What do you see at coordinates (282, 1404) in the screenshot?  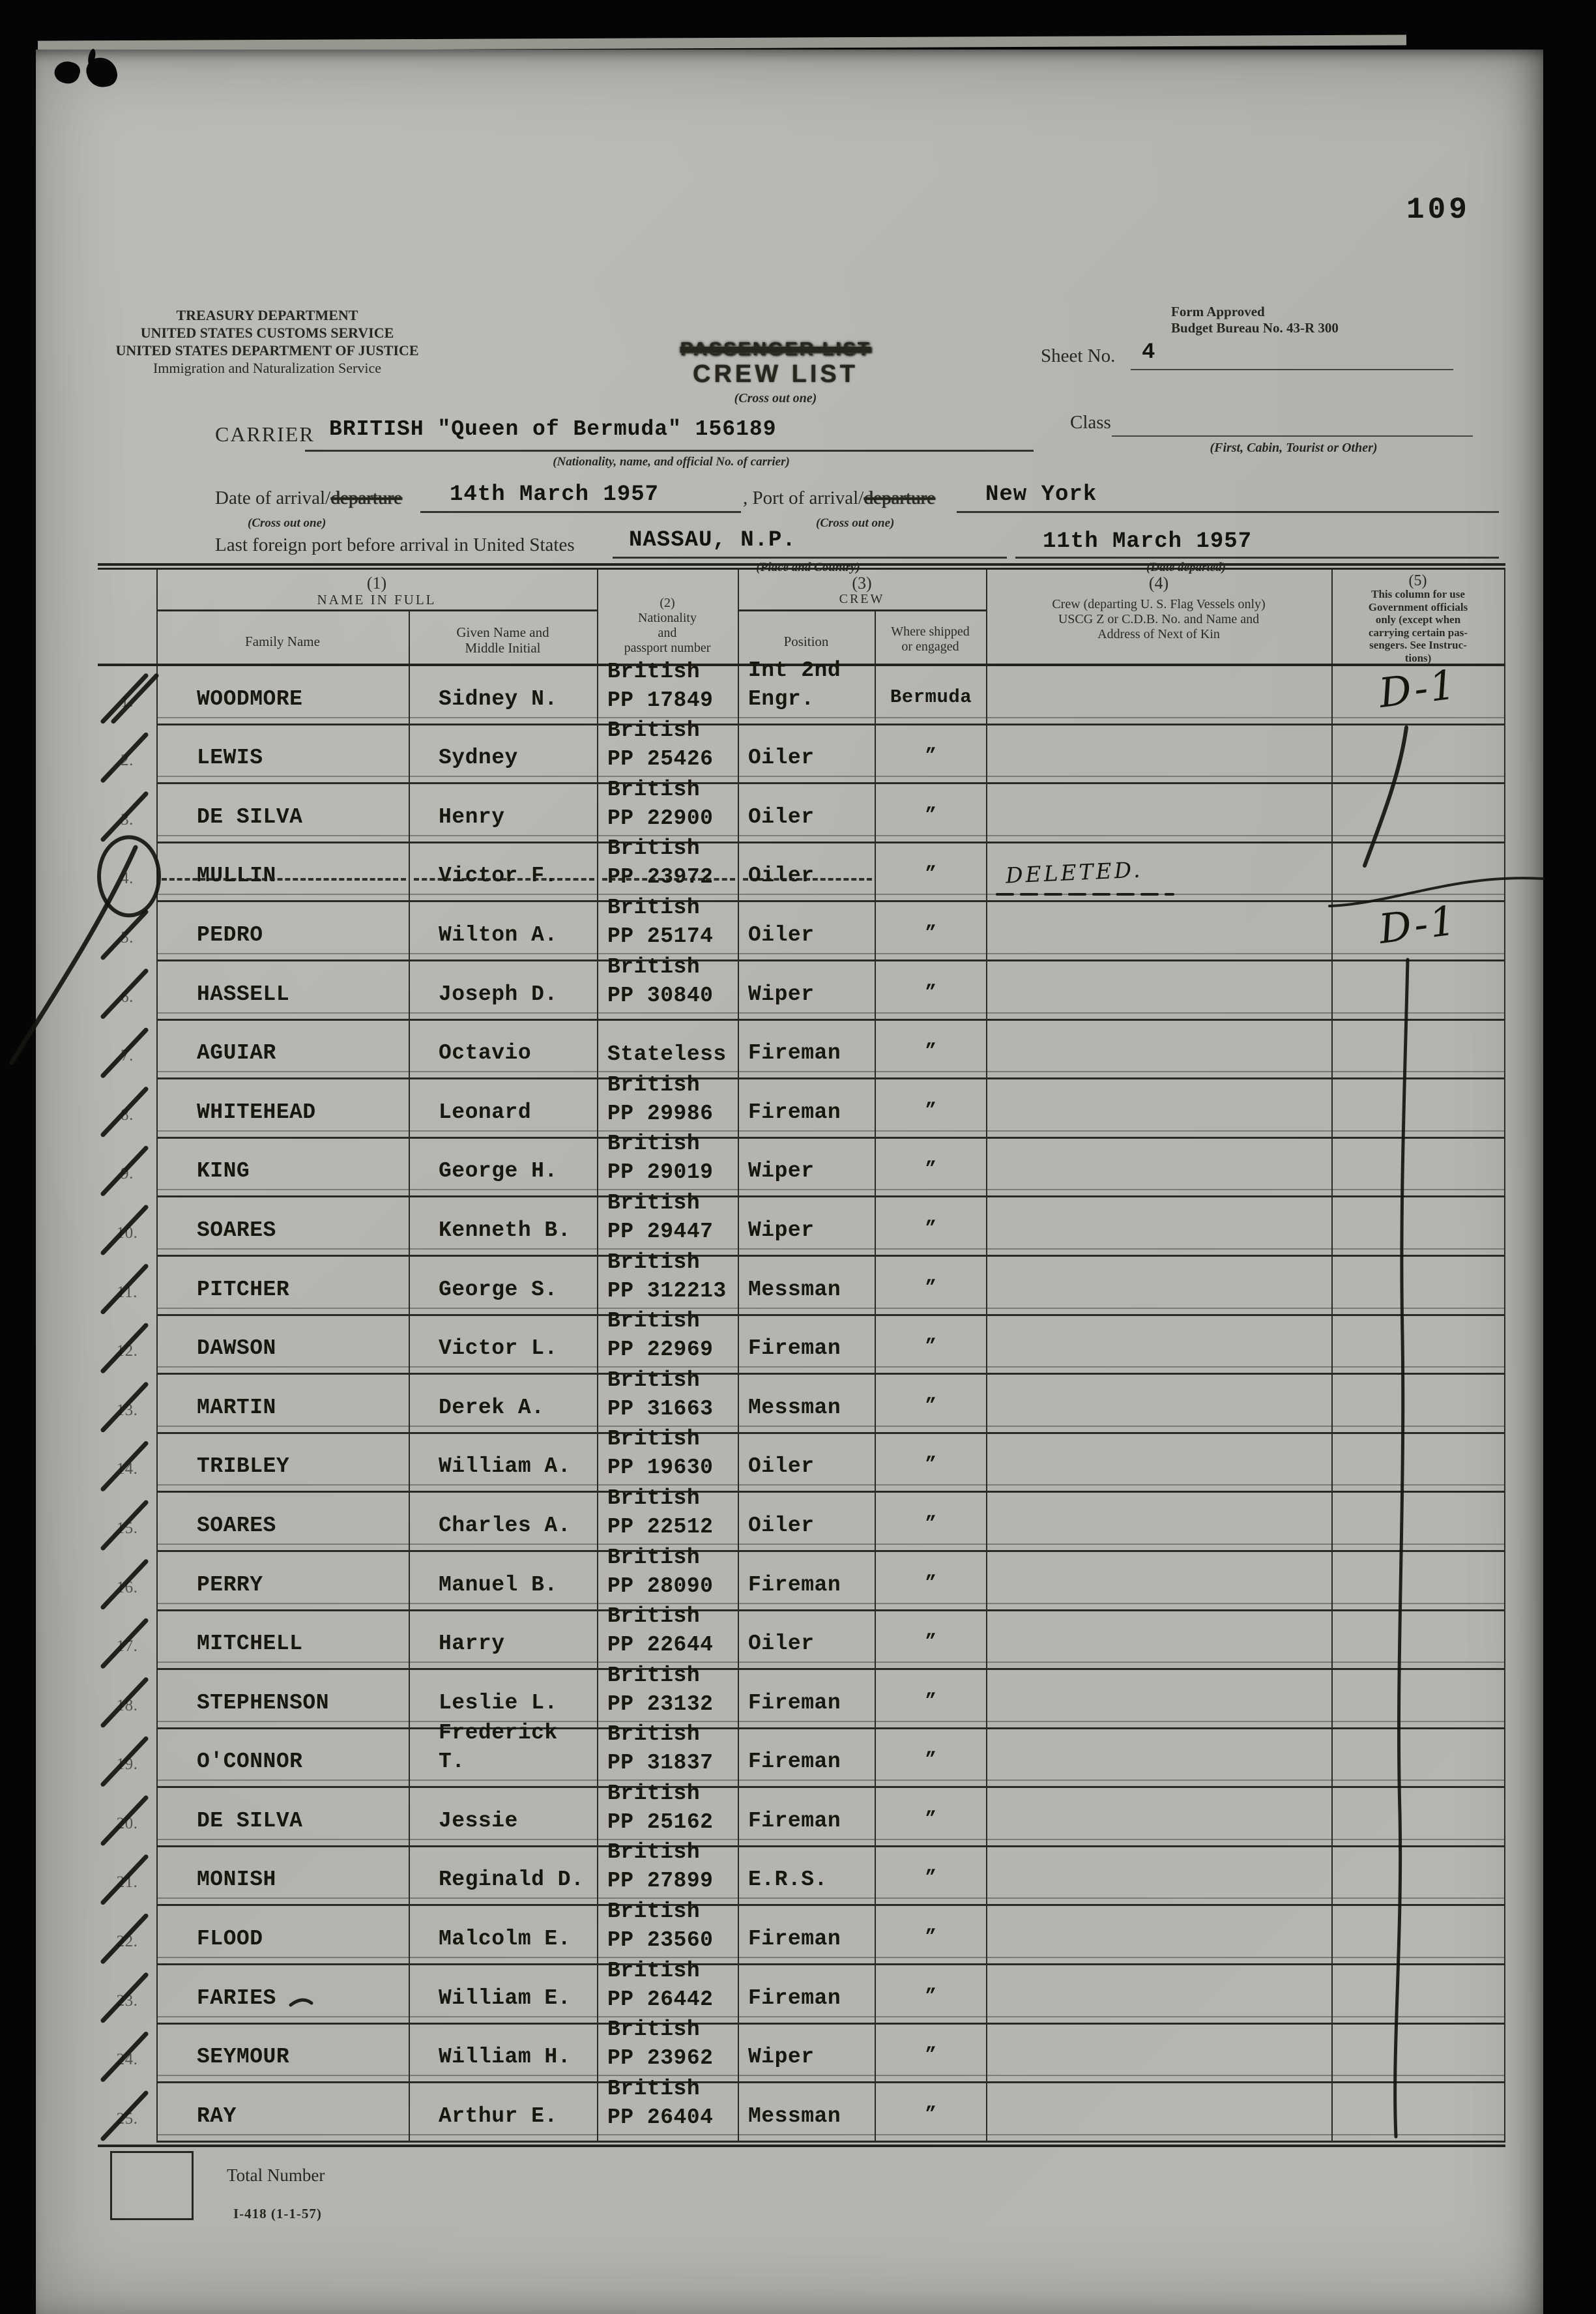 I see `family-name-cell: MARTIN` at bounding box center [282, 1404].